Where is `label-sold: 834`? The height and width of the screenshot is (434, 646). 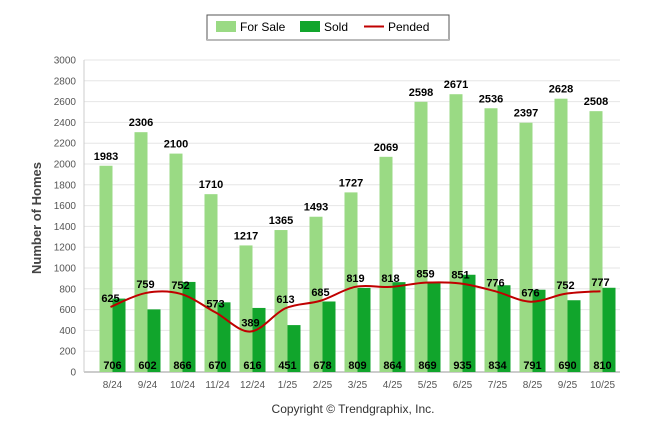 label-sold: 834 is located at coordinates (497, 366).